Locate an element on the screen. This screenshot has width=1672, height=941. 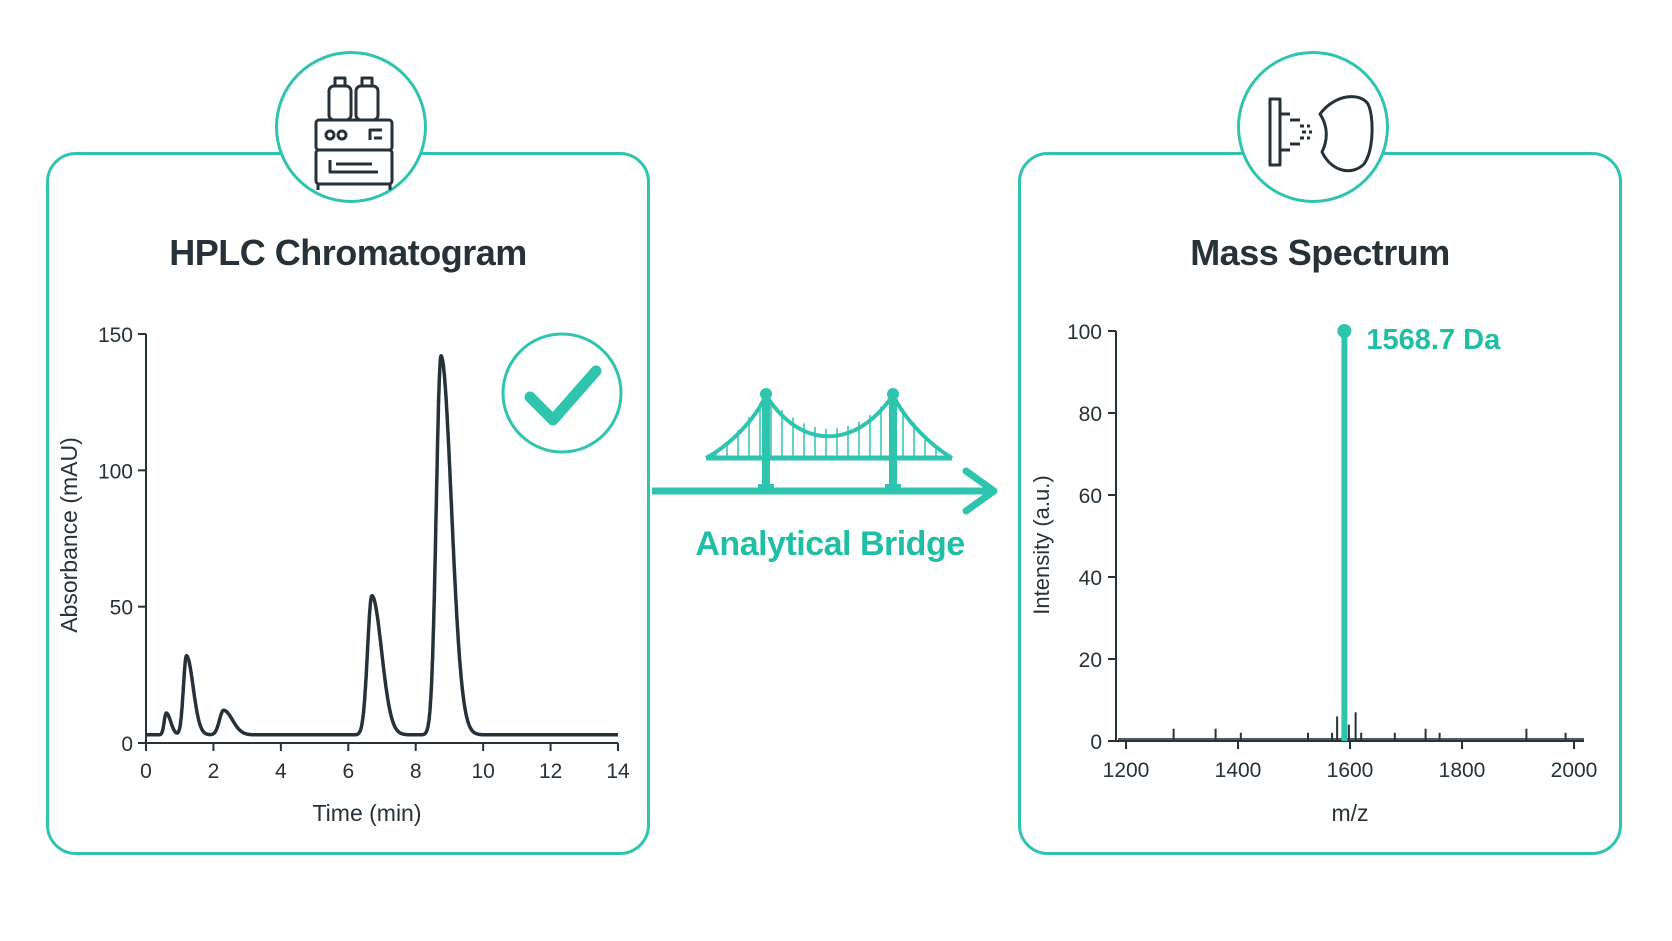
ms-x-tick-label: 1200 is located at coordinates (1126, 770).